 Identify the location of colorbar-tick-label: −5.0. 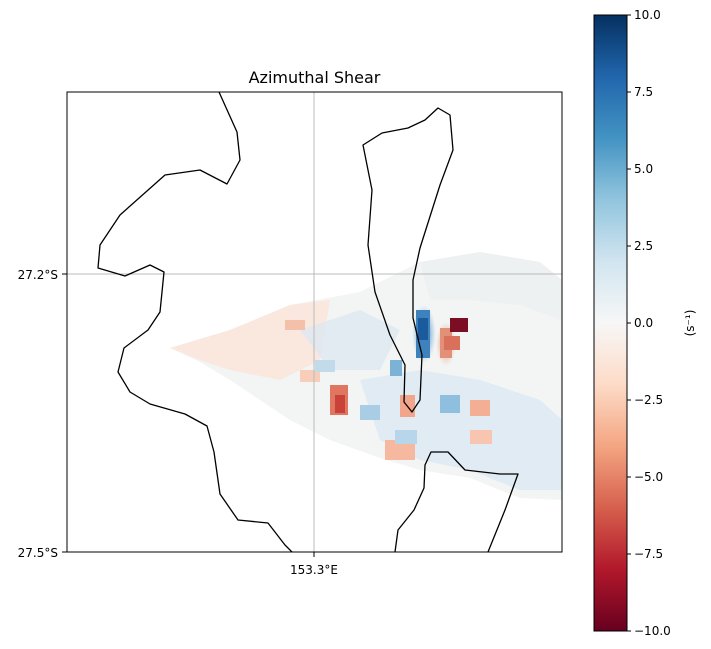
(648, 477).